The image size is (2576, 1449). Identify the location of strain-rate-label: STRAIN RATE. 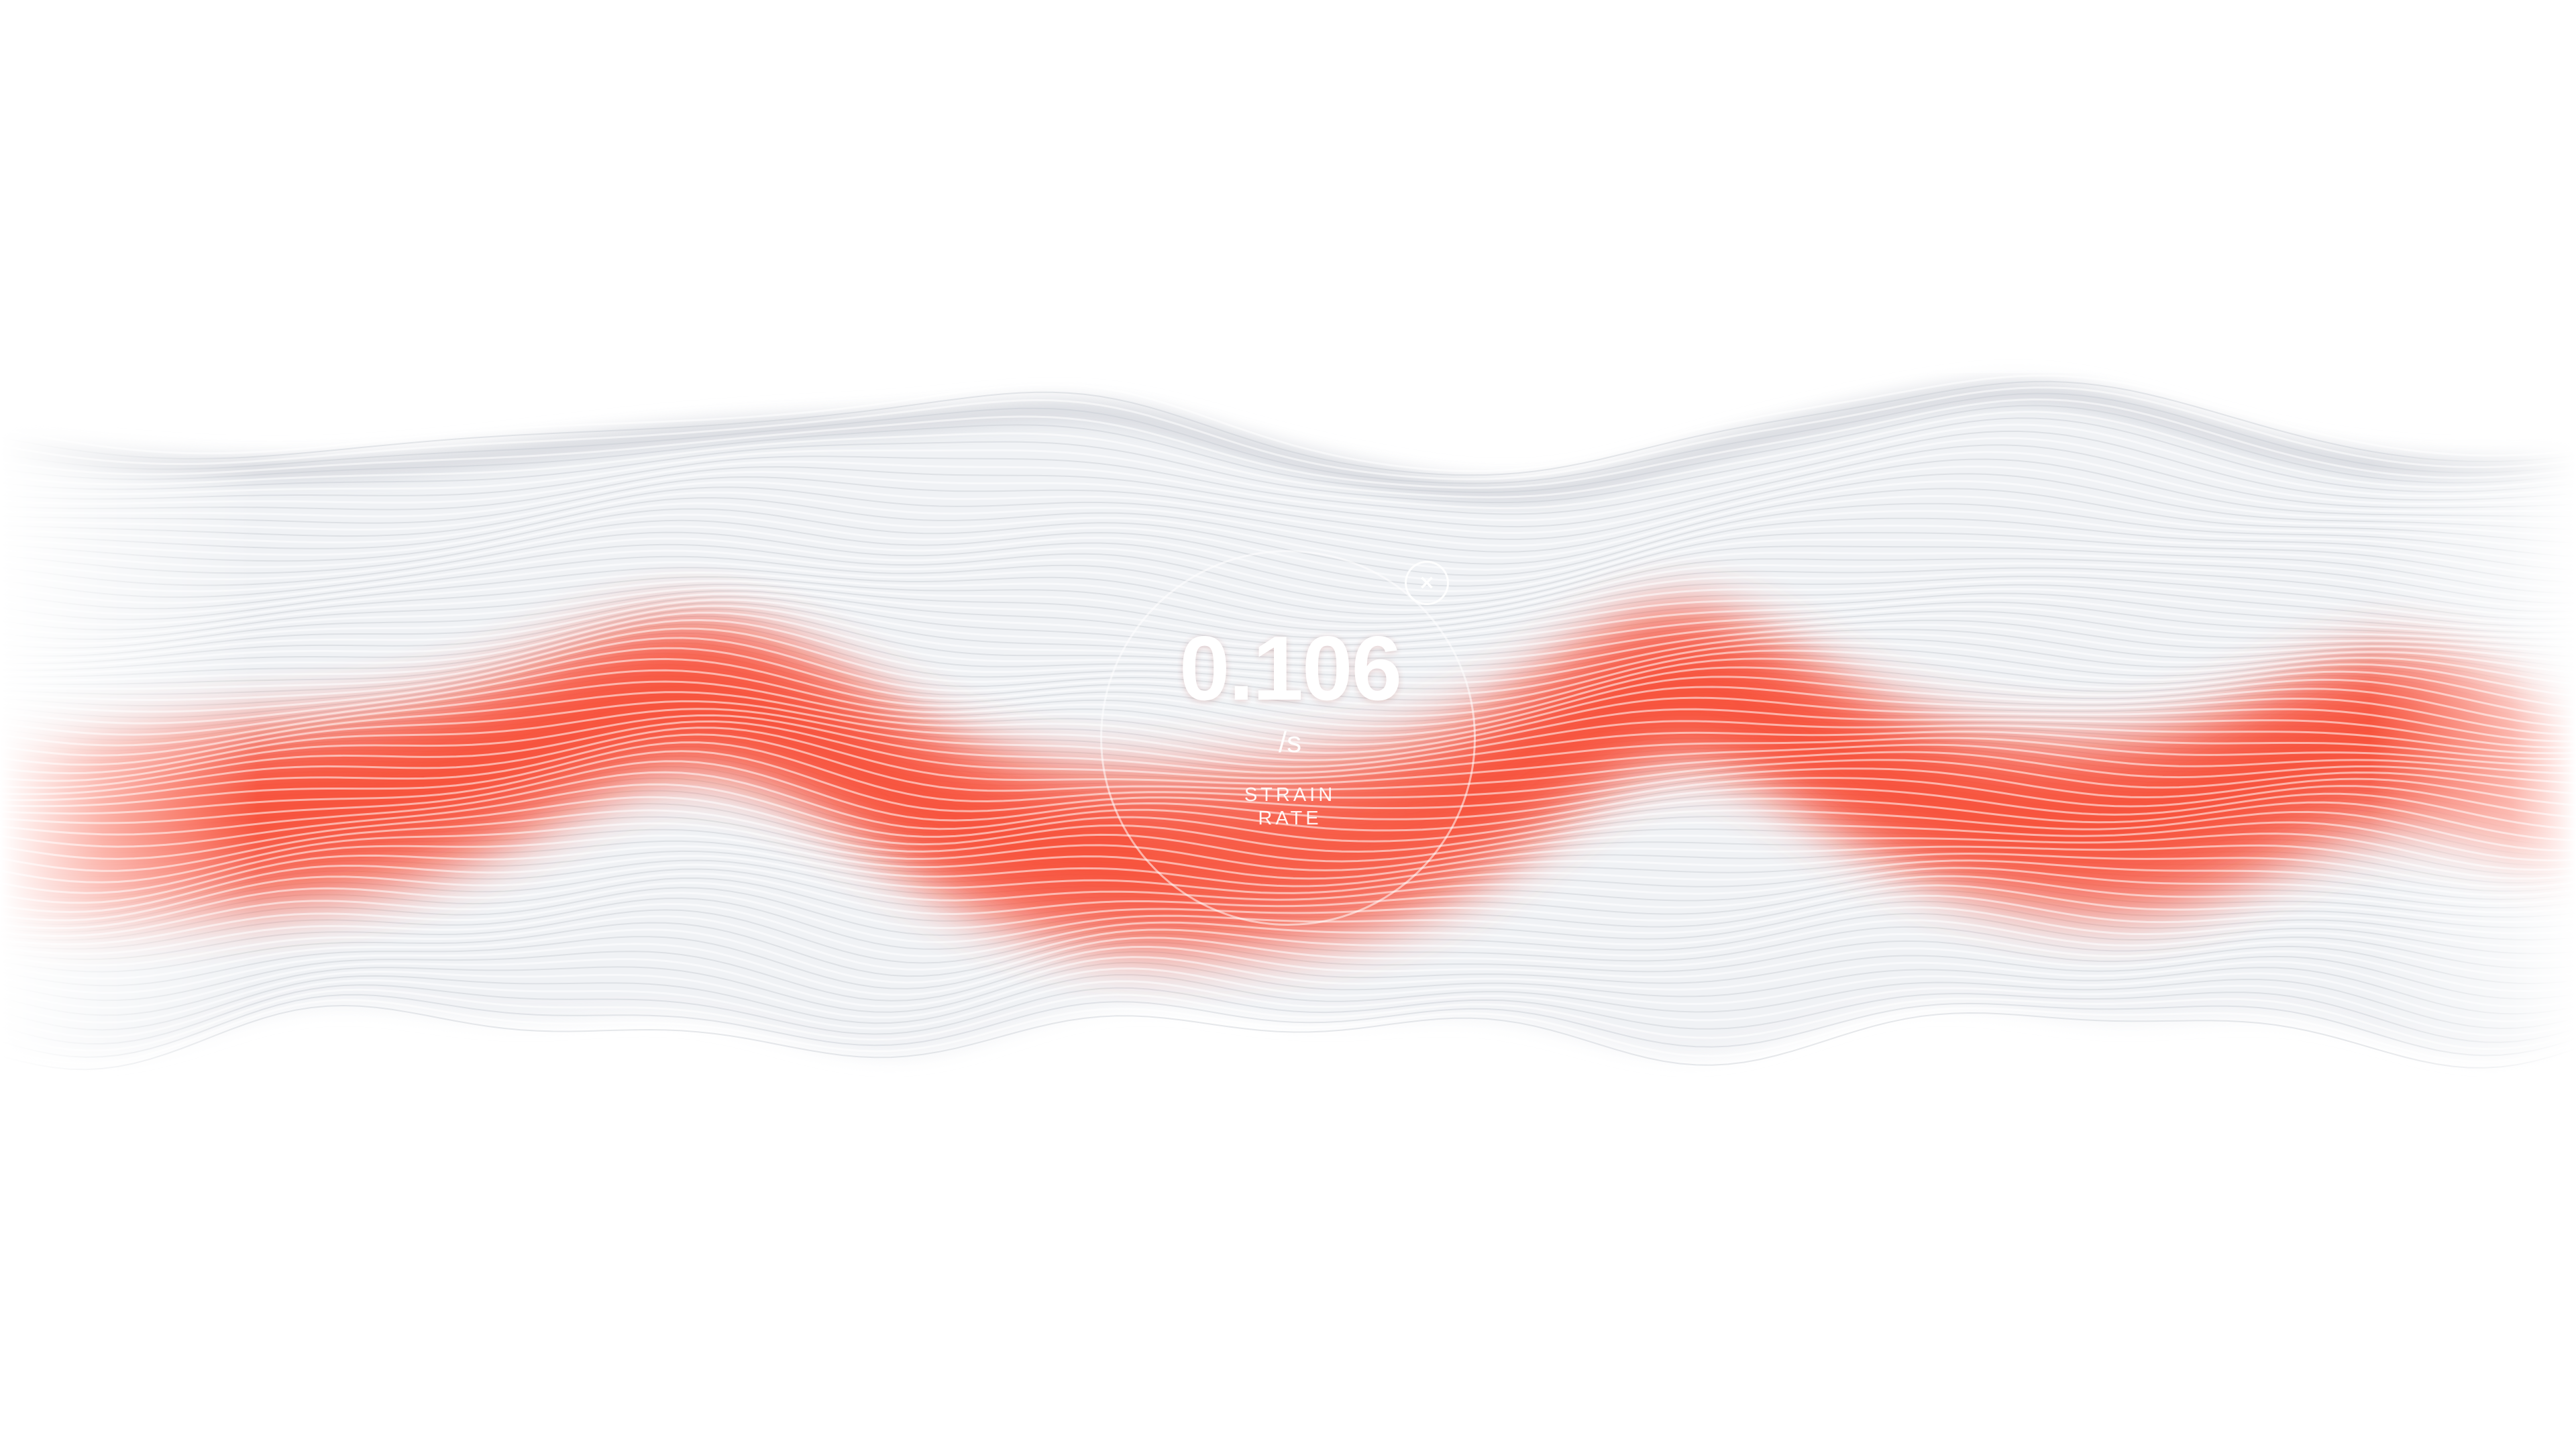
(1290, 807).